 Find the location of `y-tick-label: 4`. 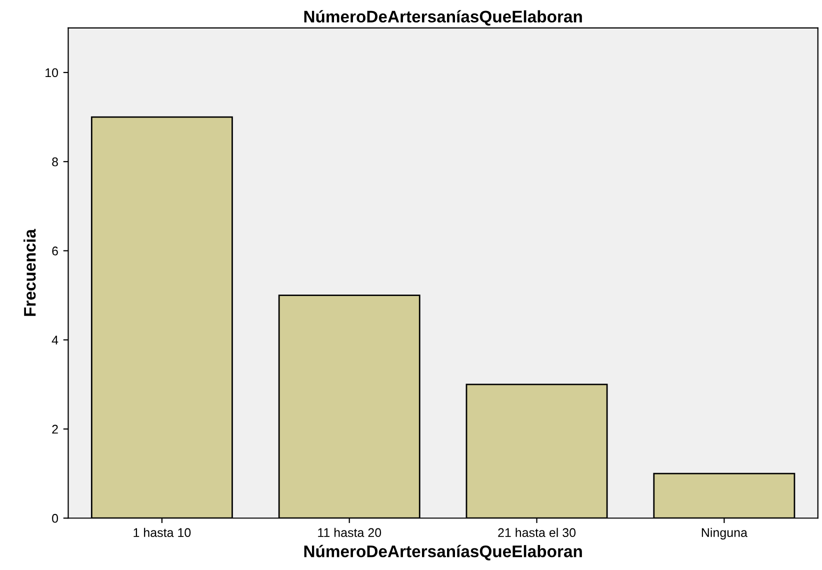

y-tick-label: 4 is located at coordinates (55, 340).